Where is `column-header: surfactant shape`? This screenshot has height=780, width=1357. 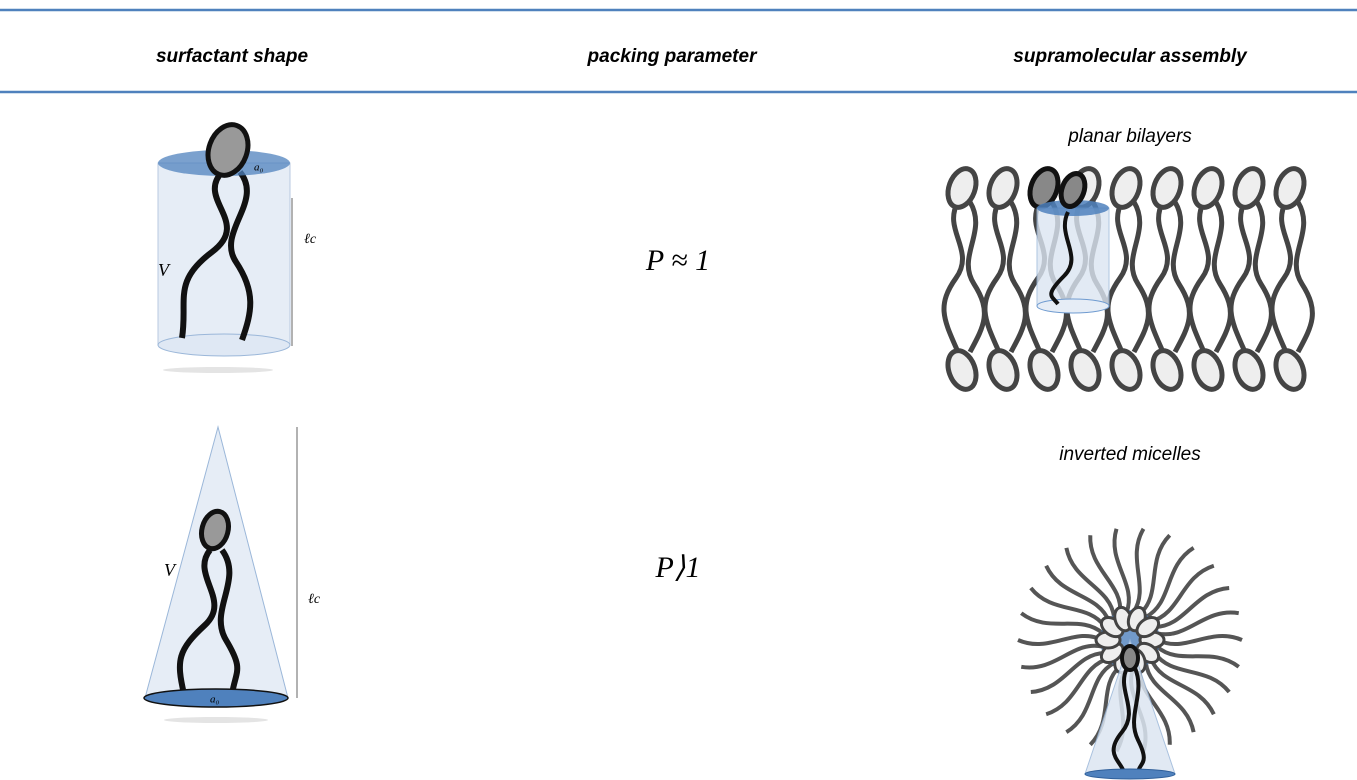 column-header: surfactant shape is located at coordinates (232, 56).